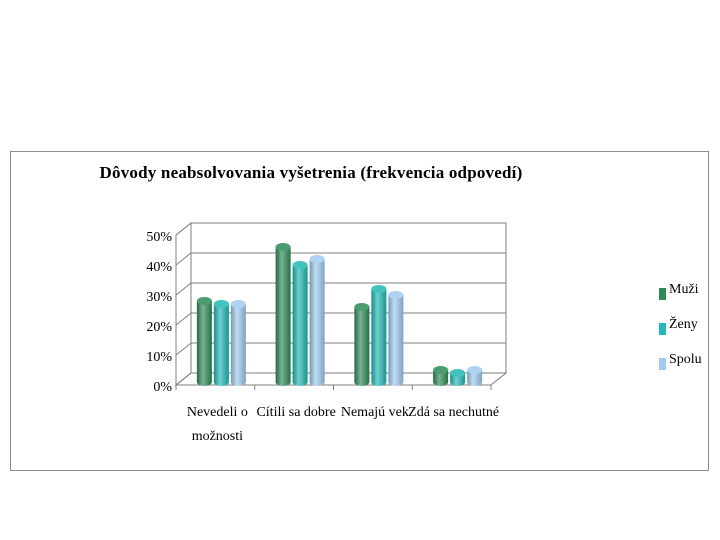  I want to click on y-tick-label: 50%, so click(159, 237).